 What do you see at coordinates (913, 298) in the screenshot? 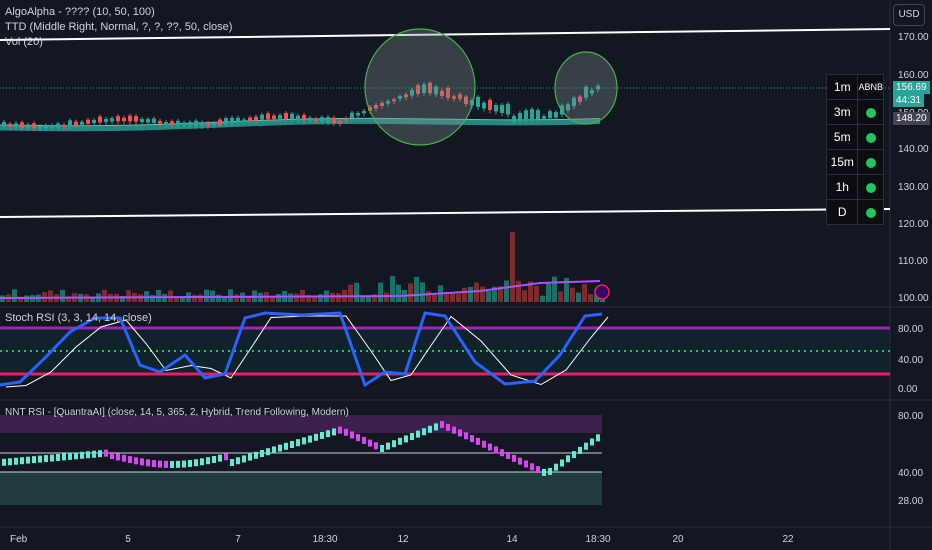
I see `price-axis-tick: 100.00` at bounding box center [913, 298].